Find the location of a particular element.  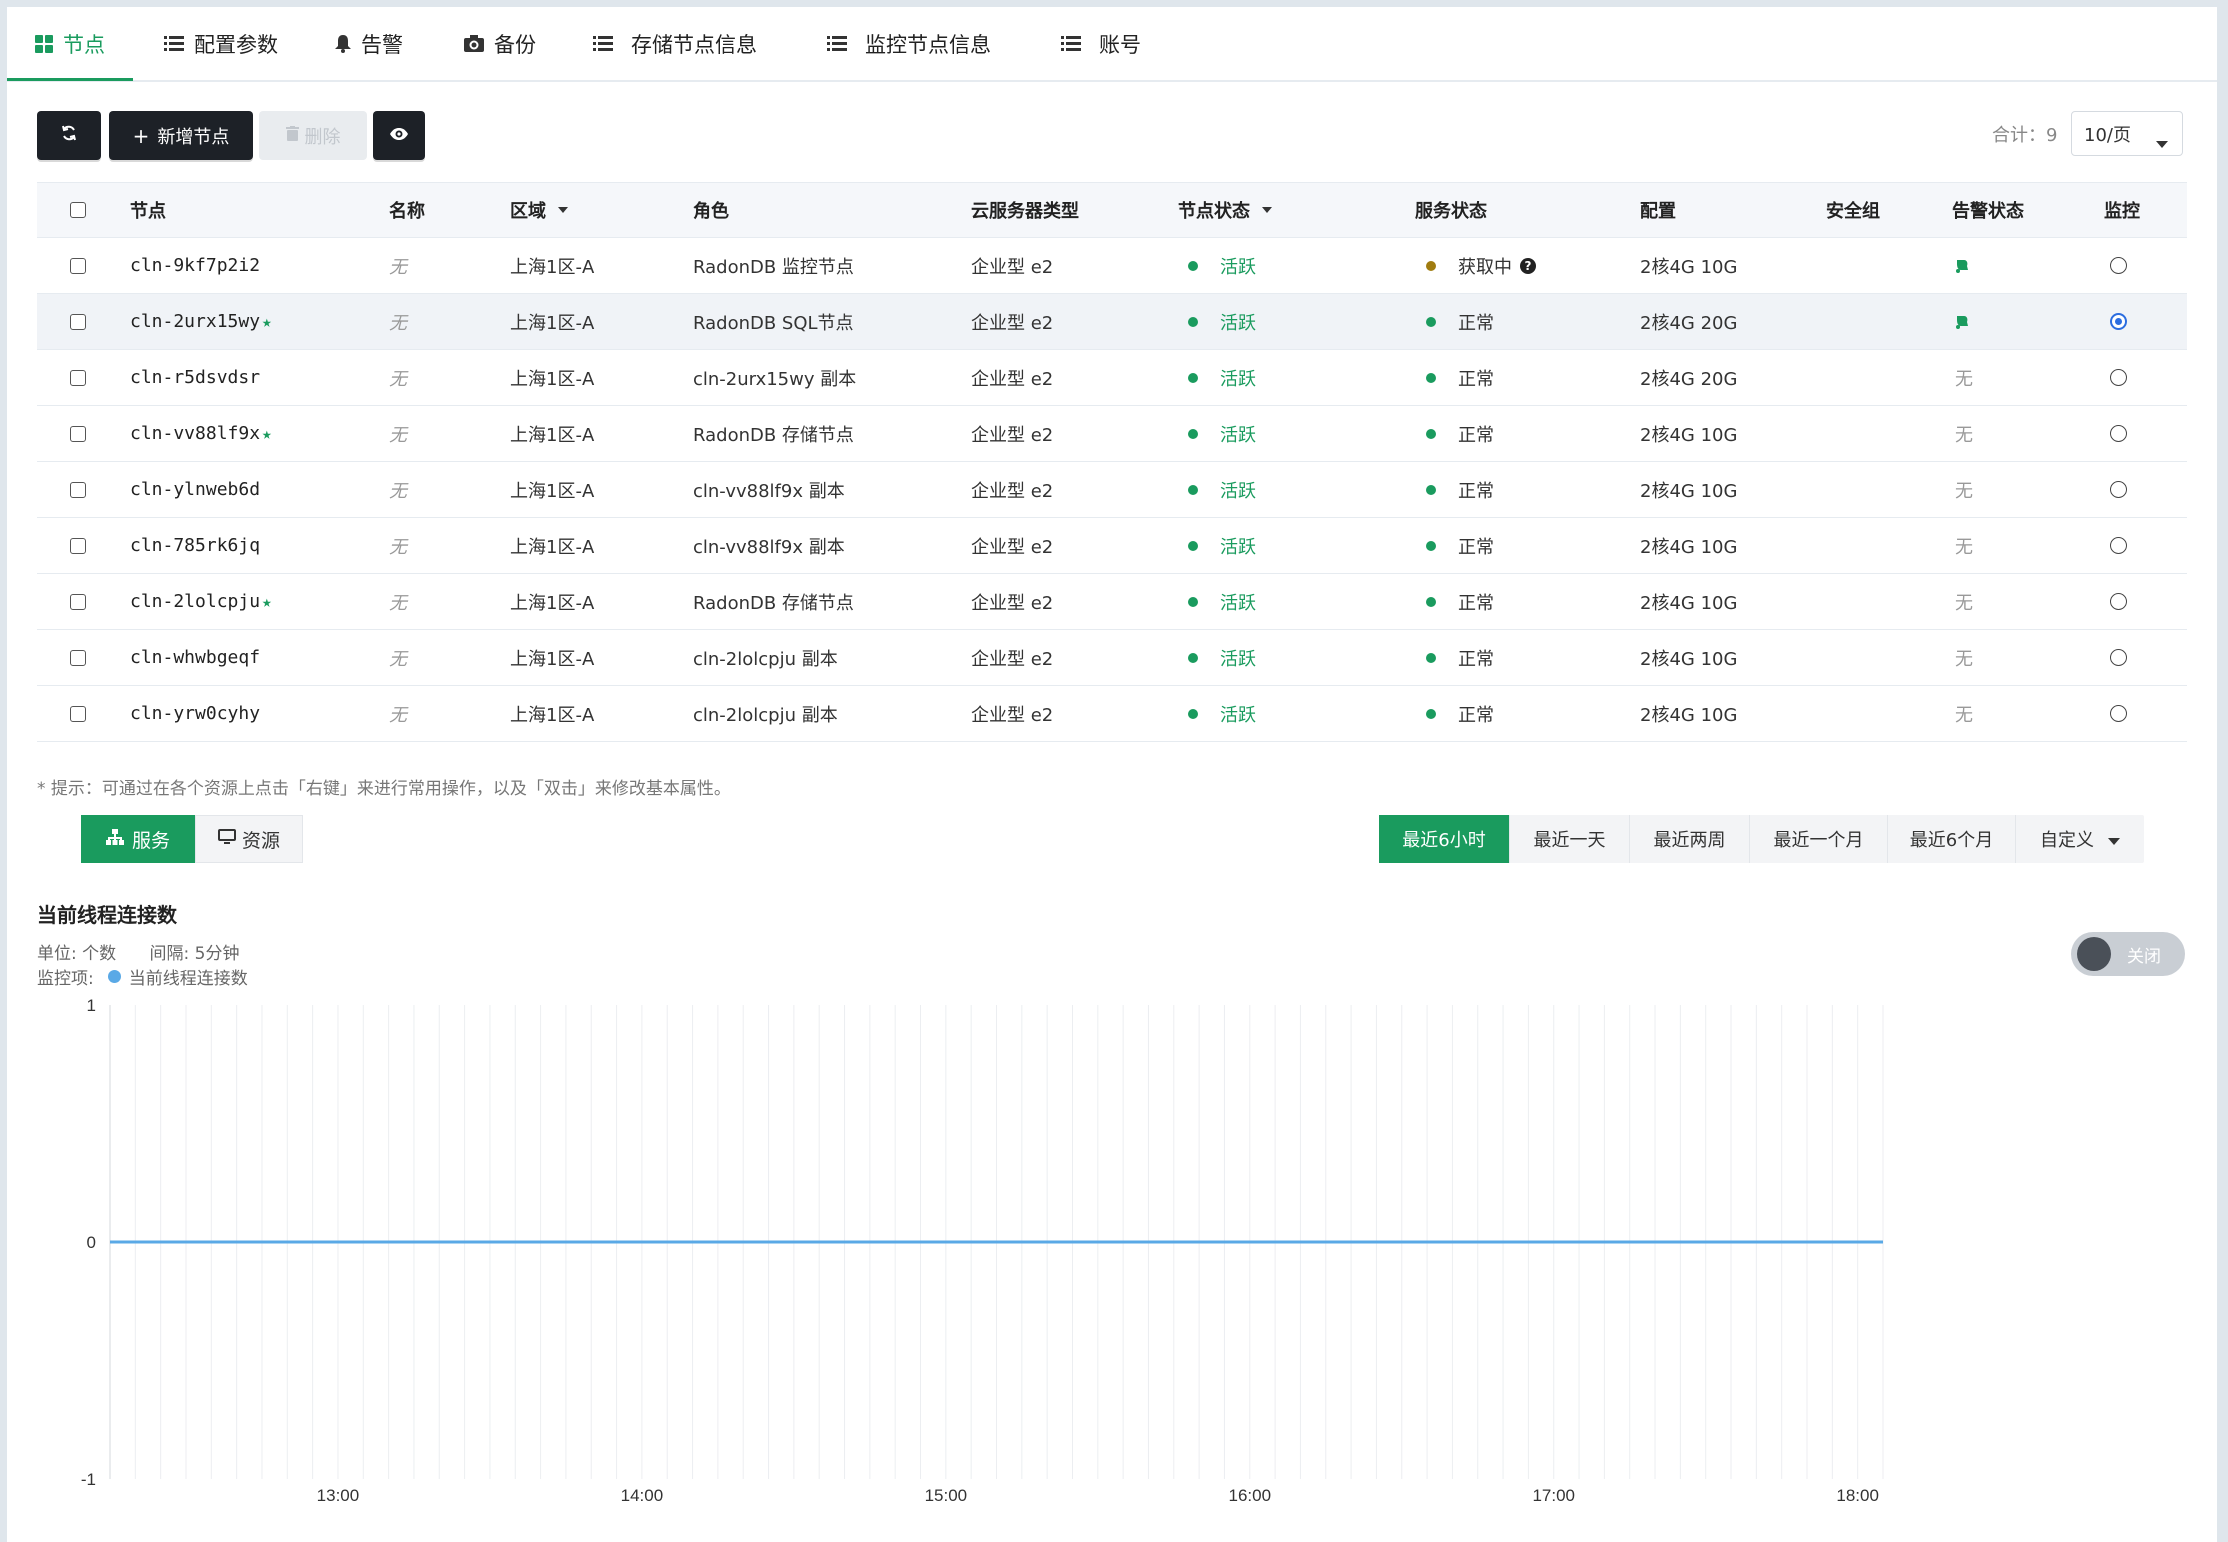

node-id-cell: cln-2urx15wy ★ is located at coordinates (201, 321).